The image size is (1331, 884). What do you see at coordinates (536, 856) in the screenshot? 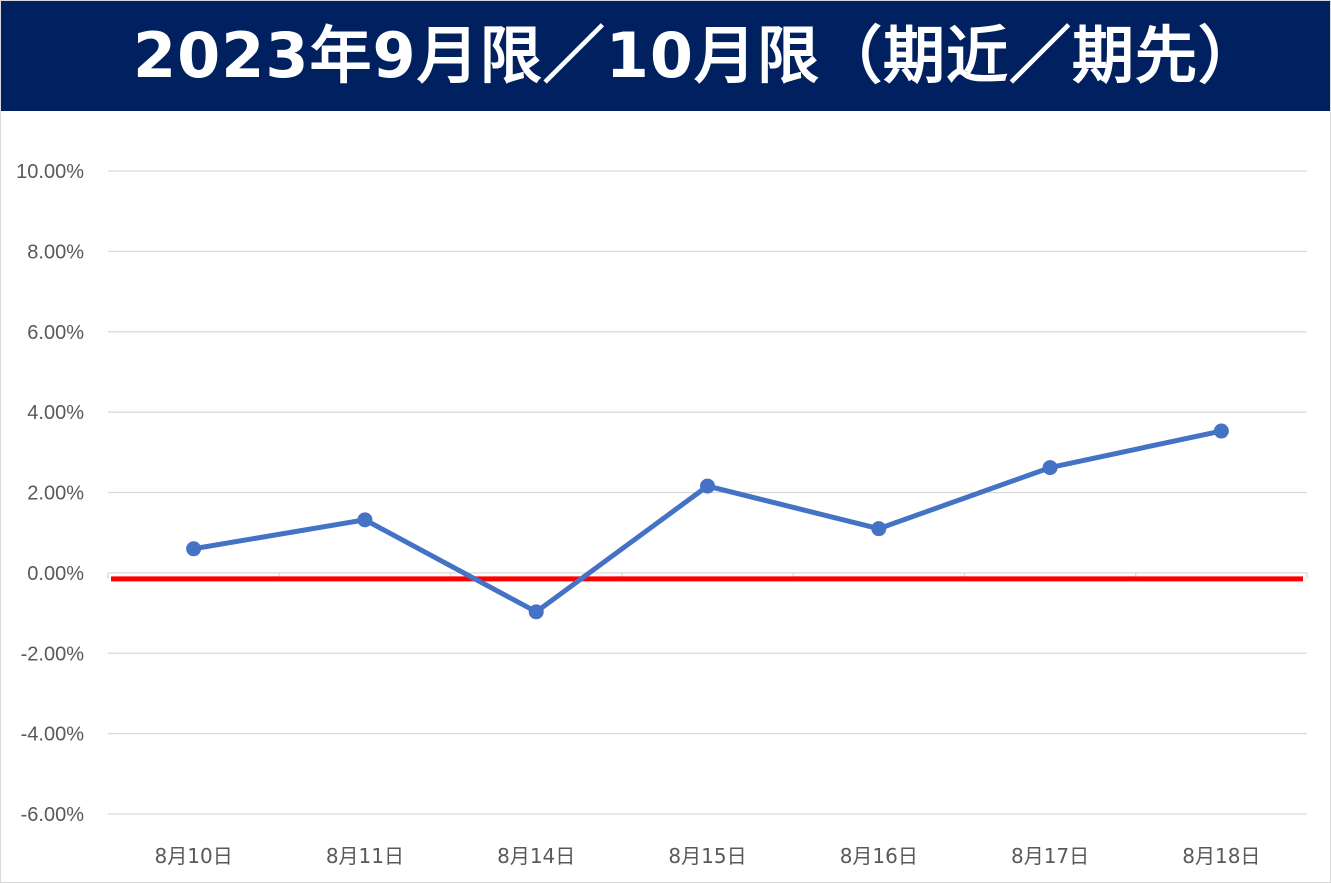
I see `x-tick-label: 8月14日` at bounding box center [536, 856].